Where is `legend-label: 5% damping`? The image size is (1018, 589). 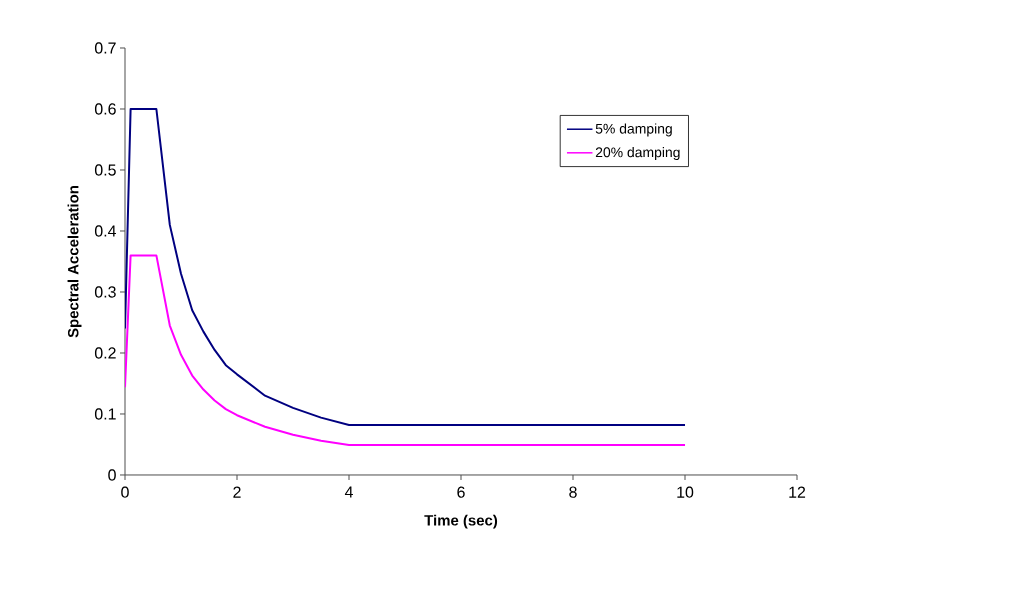
legend-label: 5% damping is located at coordinates (633, 130).